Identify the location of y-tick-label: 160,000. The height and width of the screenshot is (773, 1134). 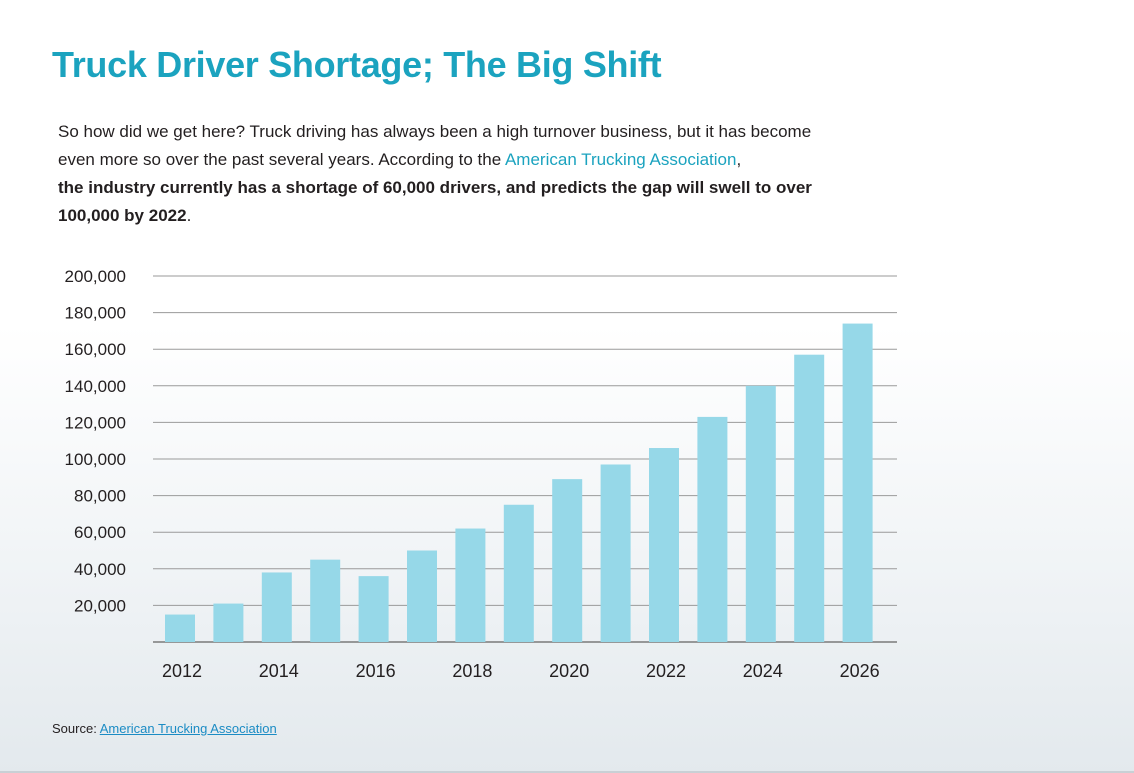
(95, 349).